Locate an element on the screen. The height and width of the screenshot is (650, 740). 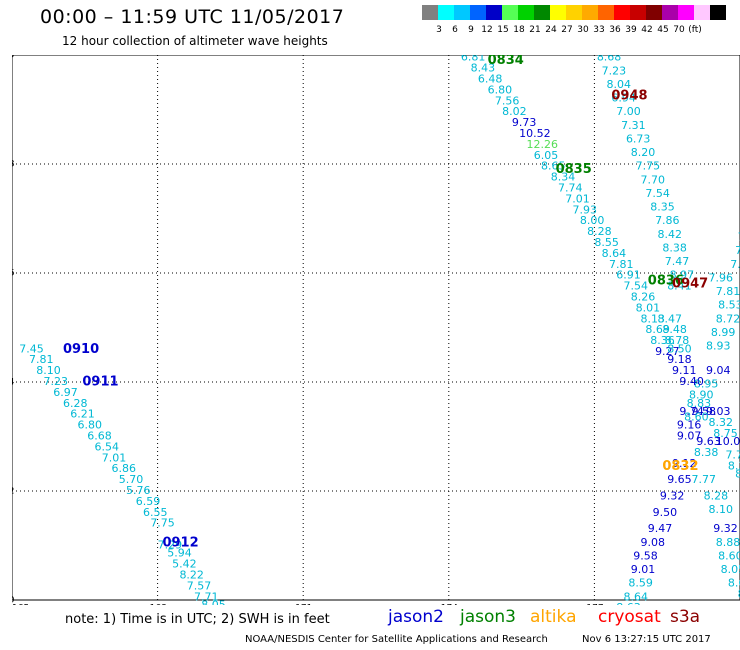
color-scale-label: 15 is located at coordinates (503, 30).